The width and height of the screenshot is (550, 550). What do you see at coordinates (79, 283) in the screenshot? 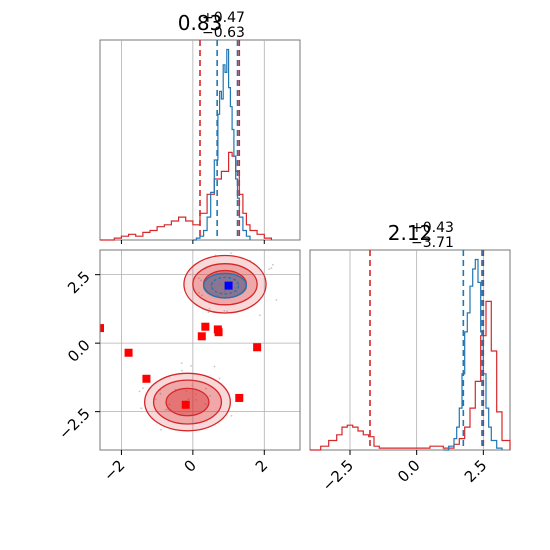
I see `y-tick-label: 2.5` at bounding box center [79, 283].